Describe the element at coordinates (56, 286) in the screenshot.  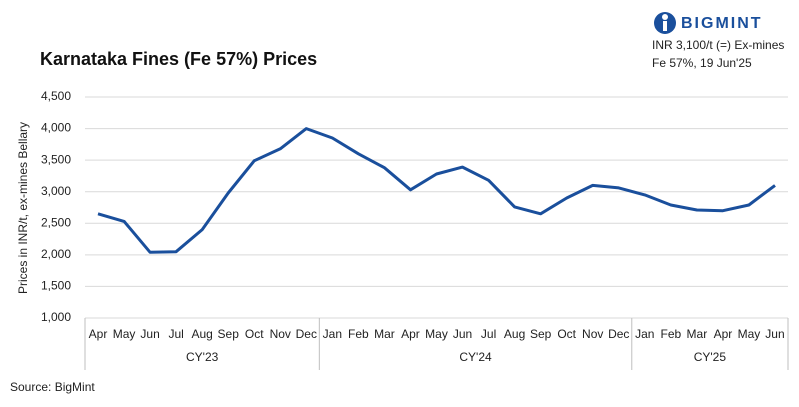
I see `y-tick-label: 1,500` at that location.